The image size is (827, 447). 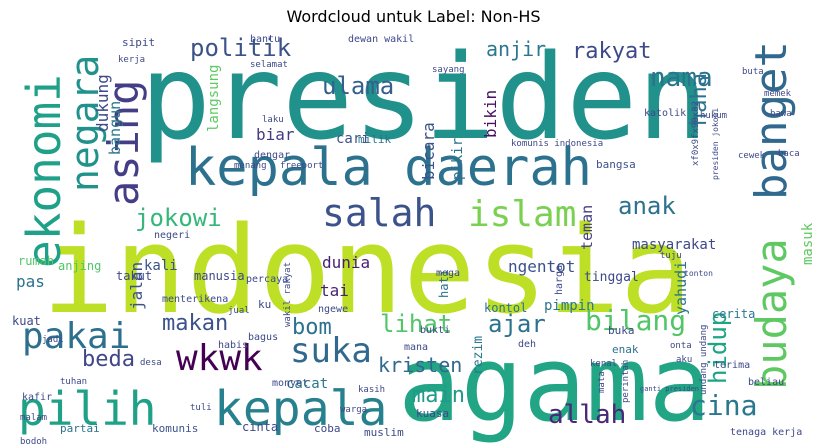 What do you see at coordinates (616, 164) in the screenshot?
I see `word-bangsa: bangsa` at bounding box center [616, 164].